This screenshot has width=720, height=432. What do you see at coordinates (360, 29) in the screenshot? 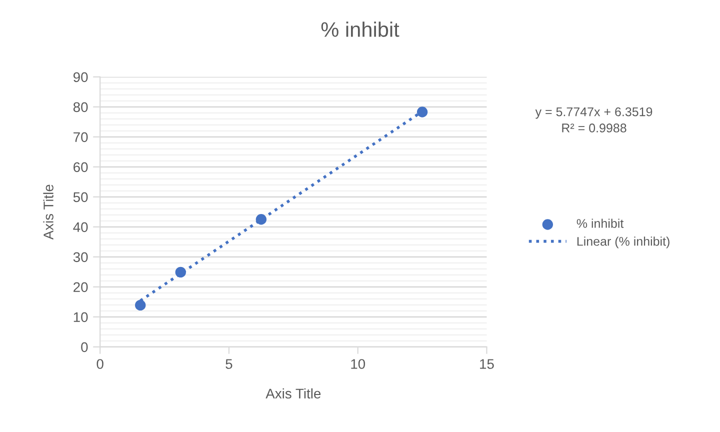
I see `chart-title: % inhibit` at bounding box center [360, 29].